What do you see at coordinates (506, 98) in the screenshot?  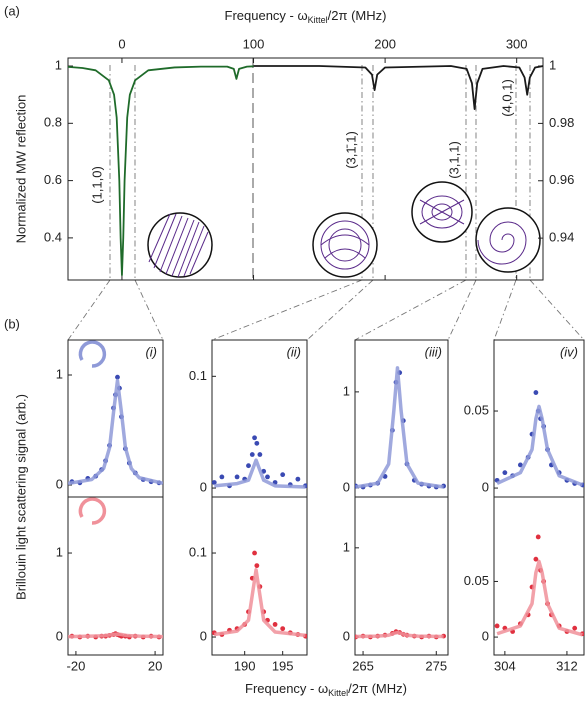 I see `annotation: (4,0,1)` at bounding box center [506, 98].